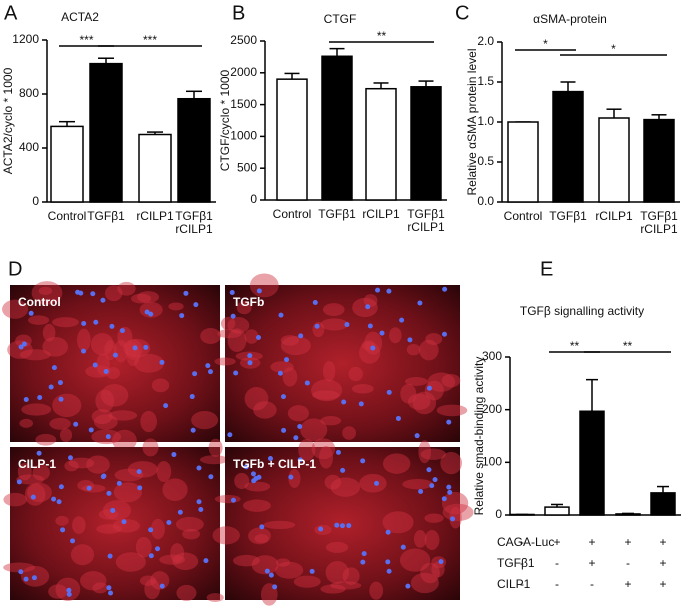 This screenshot has width=685, height=610. I want to click on y-tick-label: 0.5, so click(485, 161).